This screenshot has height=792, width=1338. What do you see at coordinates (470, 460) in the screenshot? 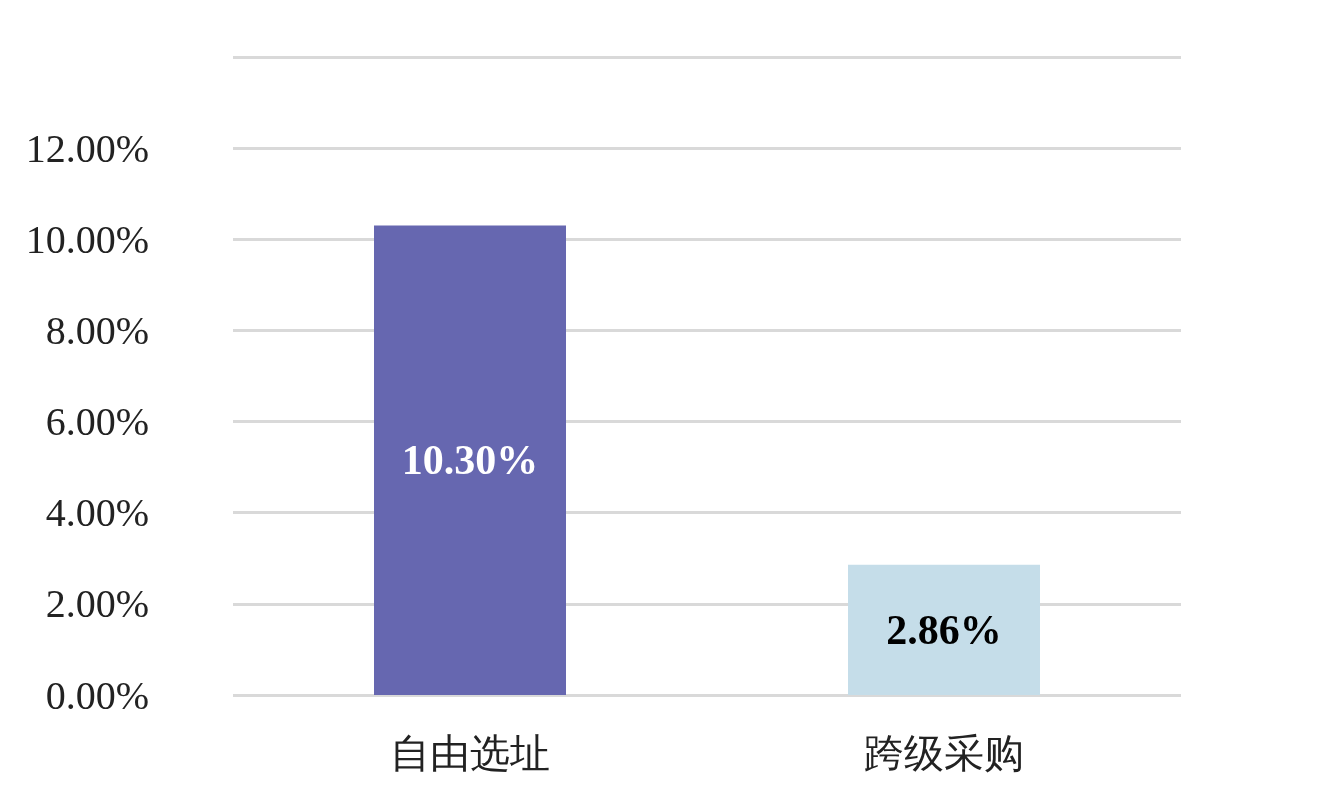
I see `data-label: 10.30%` at bounding box center [470, 460].